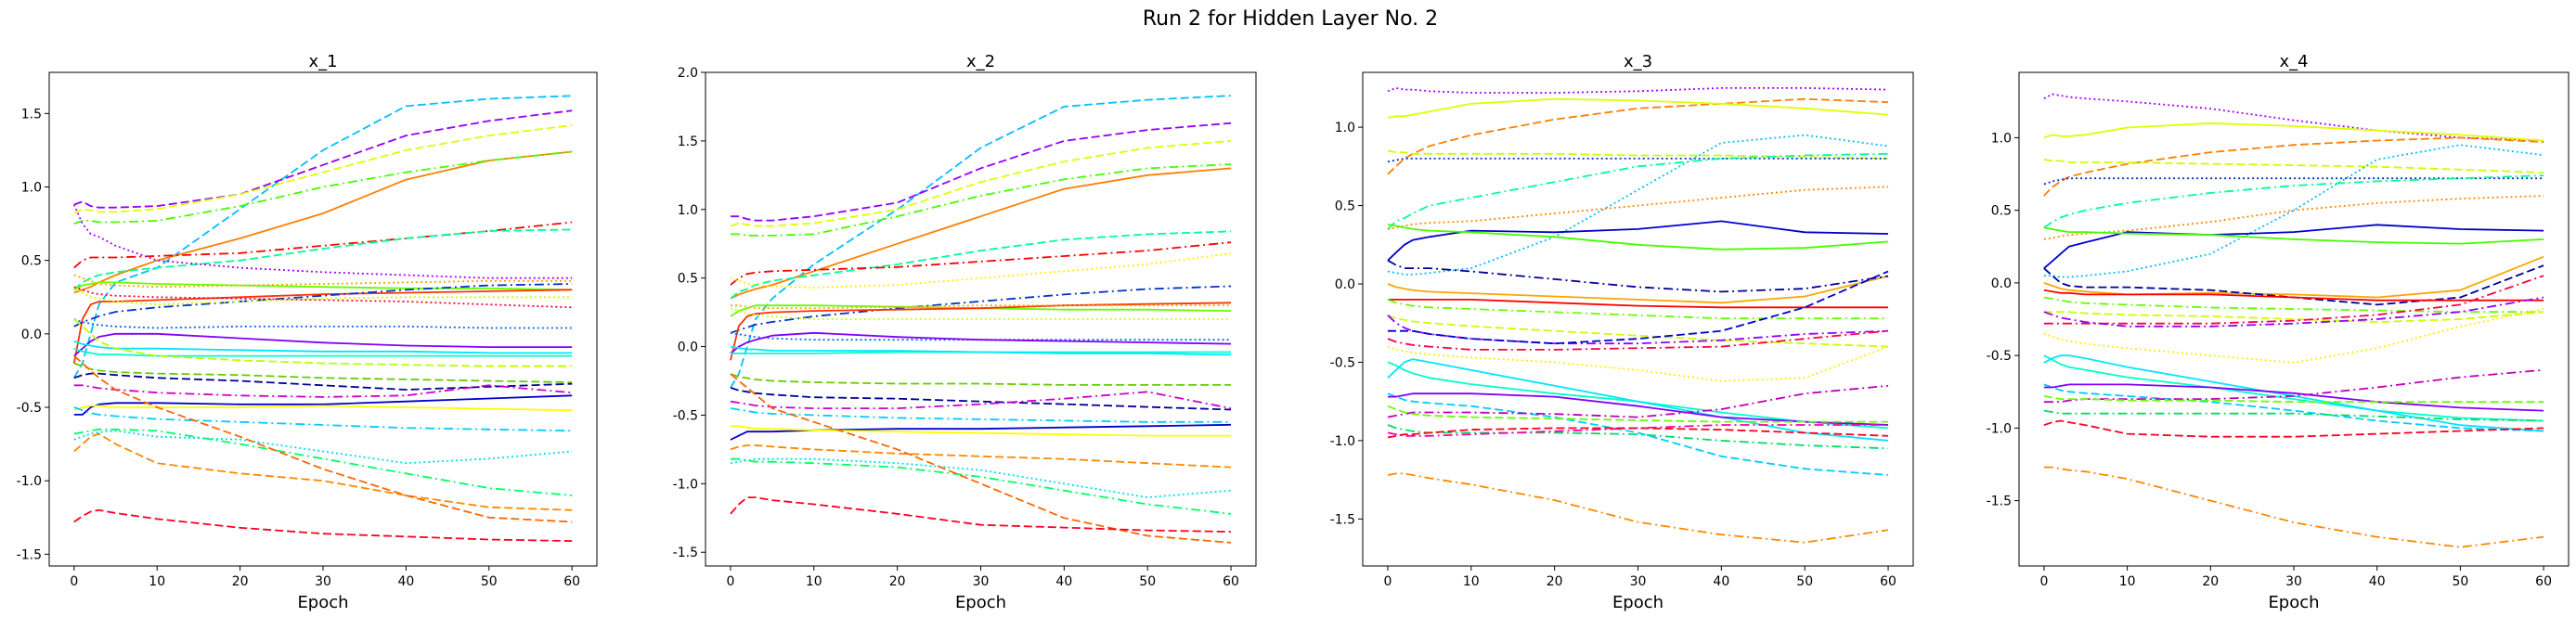 This screenshot has height=617, width=2576. What do you see at coordinates (322, 62) in the screenshot?
I see `panel-title: x_1` at bounding box center [322, 62].